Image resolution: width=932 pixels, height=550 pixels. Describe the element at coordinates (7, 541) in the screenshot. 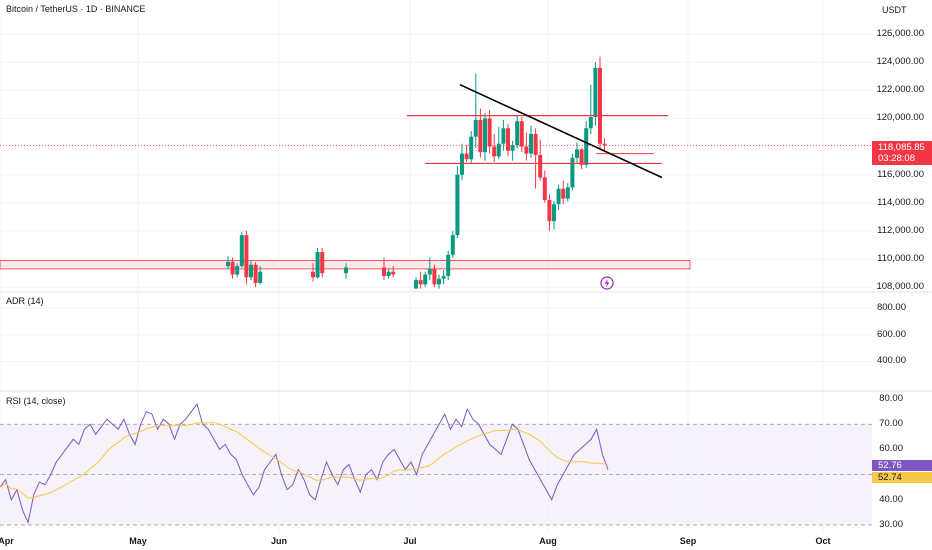

I see `time-axis-label: Apr` at that location.